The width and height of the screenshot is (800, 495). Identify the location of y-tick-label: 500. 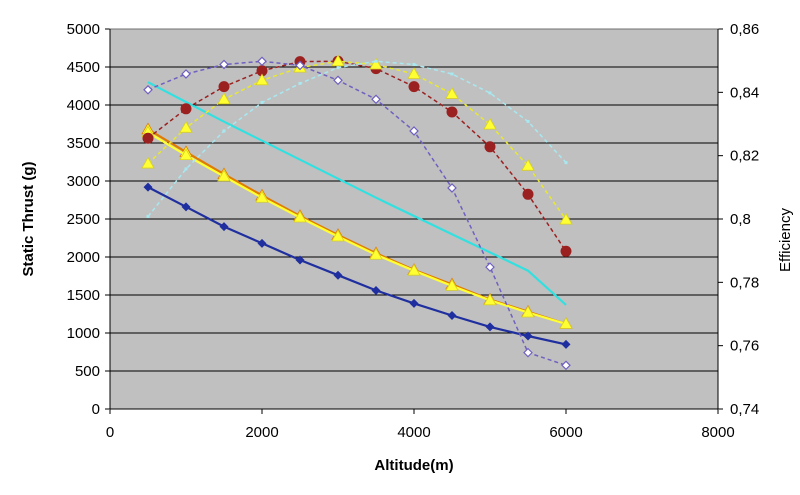
(87, 371).